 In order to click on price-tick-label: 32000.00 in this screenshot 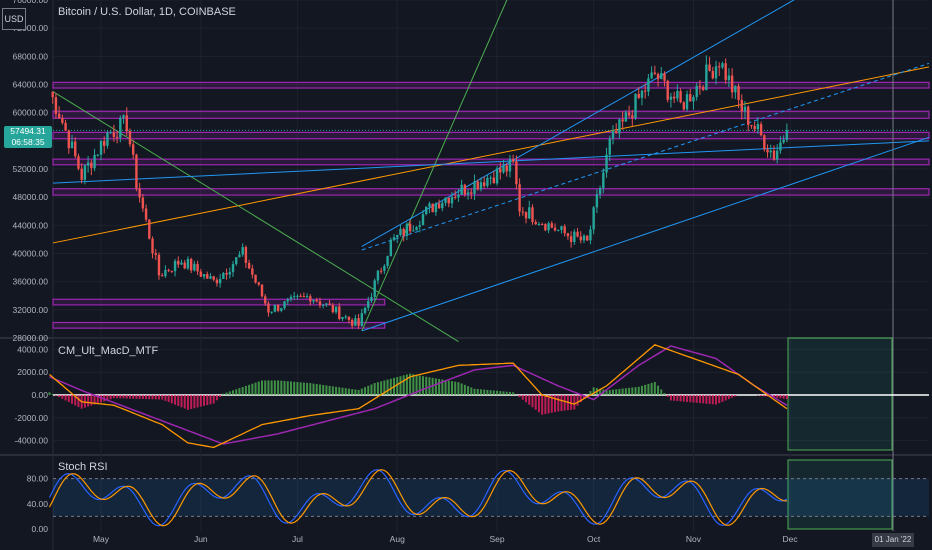, I will do `click(31, 310)`.